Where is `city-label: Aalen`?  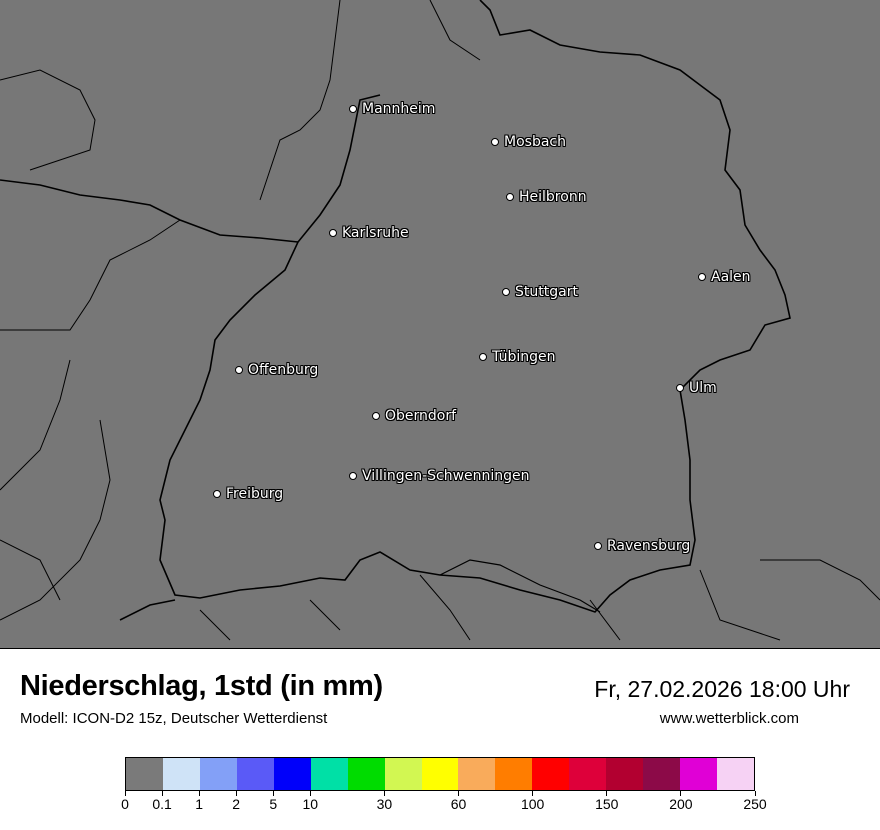
city-label: Aalen is located at coordinates (731, 277).